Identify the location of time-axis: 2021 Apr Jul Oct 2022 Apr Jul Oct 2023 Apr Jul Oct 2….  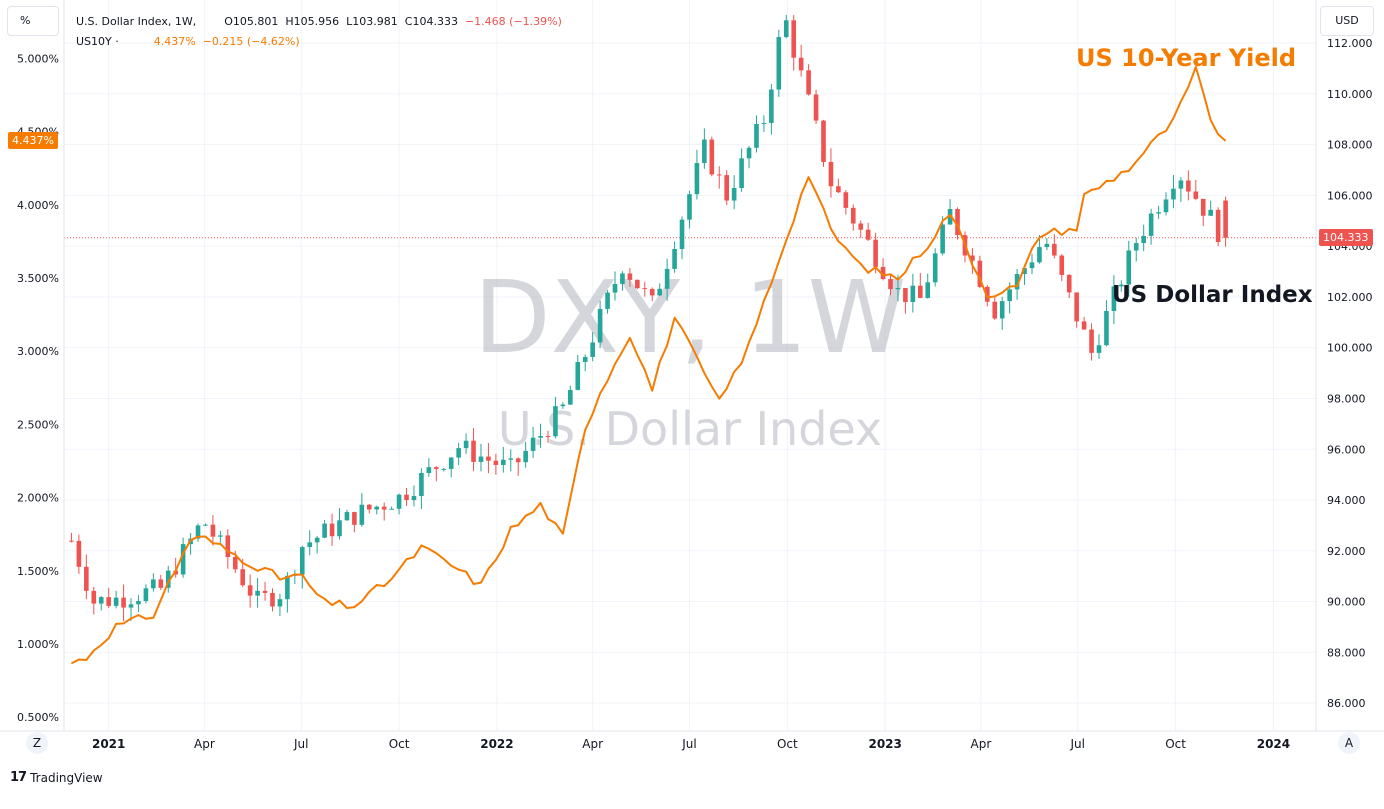
(691, 744).